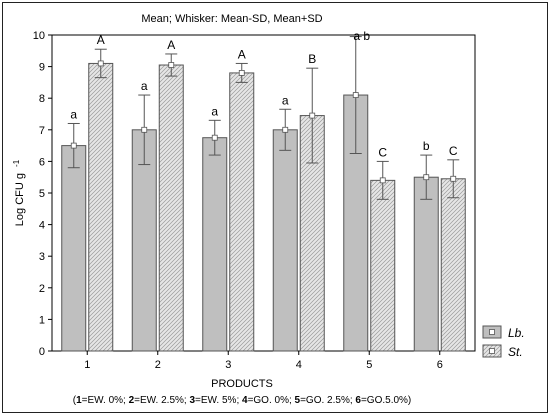 The image size is (550, 417). Describe the element at coordinates (42, 289) in the screenshot. I see `y-tick-label: 2` at that location.